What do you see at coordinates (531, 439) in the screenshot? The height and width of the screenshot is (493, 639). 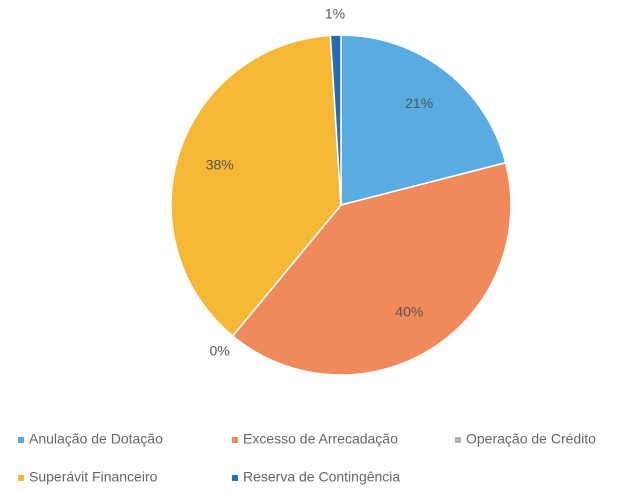 I see `legend-label: Operação de Crédito` at bounding box center [531, 439].